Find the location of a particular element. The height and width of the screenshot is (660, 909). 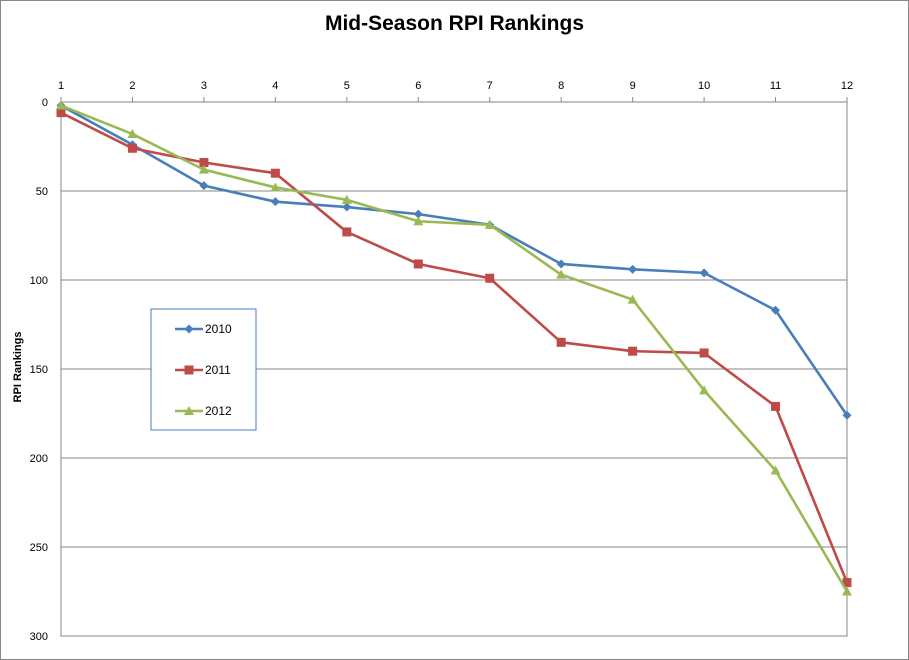

x-tick-label: 5 is located at coordinates (347, 86).